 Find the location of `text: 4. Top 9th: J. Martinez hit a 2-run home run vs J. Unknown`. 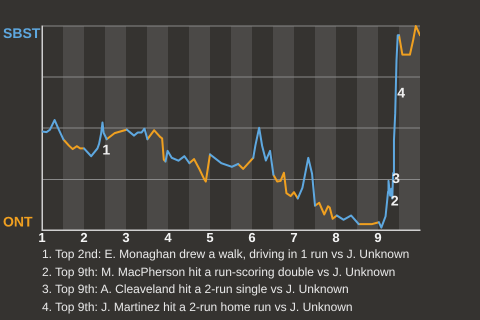

text: 4. Top 9th: J. Martinez hit a 2-run home run vs J. Unknown is located at coordinates (198, 307).